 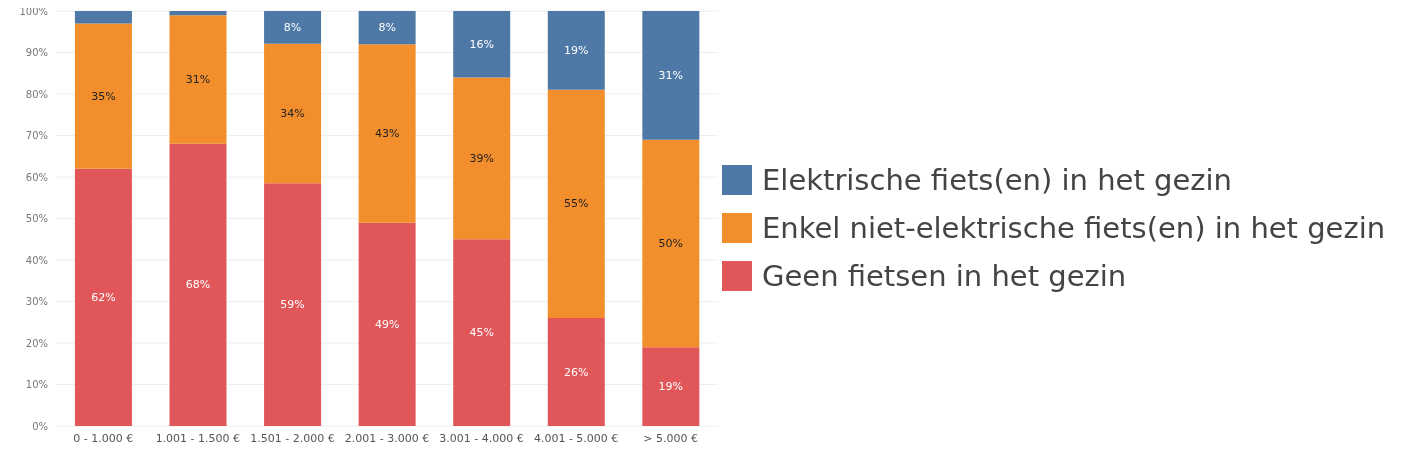 What do you see at coordinates (997, 180) in the screenshot?
I see `legend-label: Elektrische fiets(en) in het gezin` at bounding box center [997, 180].